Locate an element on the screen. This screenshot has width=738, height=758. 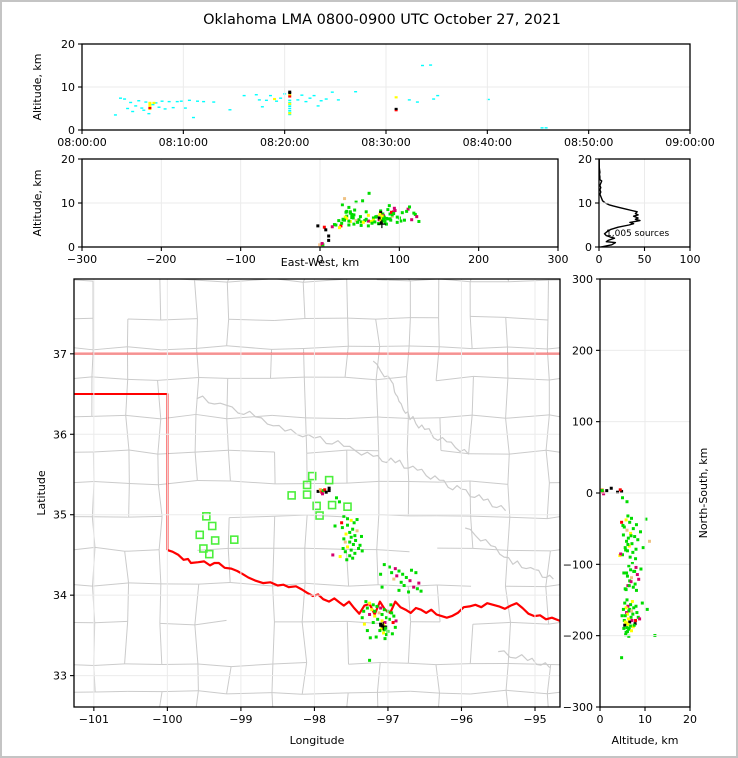
ew-panel-xlabel: East-West, km is located at coordinates (320, 262).